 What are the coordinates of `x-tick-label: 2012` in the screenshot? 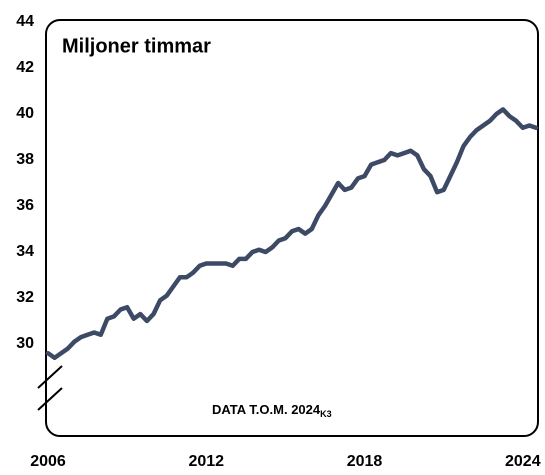 It's located at (206, 461).